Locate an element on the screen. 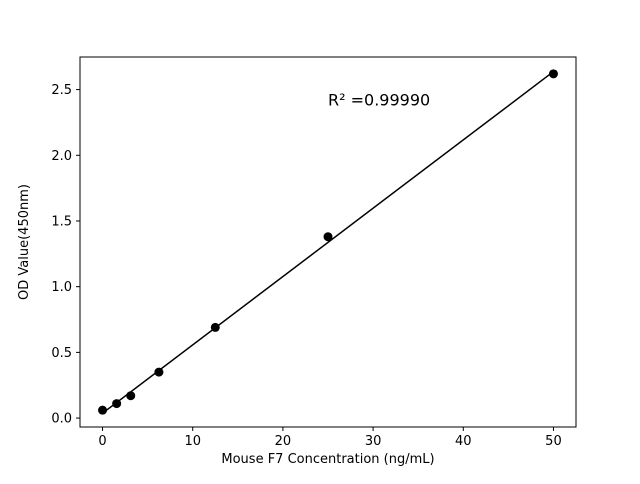  y-tick-label: 2.5 is located at coordinates (61, 90).